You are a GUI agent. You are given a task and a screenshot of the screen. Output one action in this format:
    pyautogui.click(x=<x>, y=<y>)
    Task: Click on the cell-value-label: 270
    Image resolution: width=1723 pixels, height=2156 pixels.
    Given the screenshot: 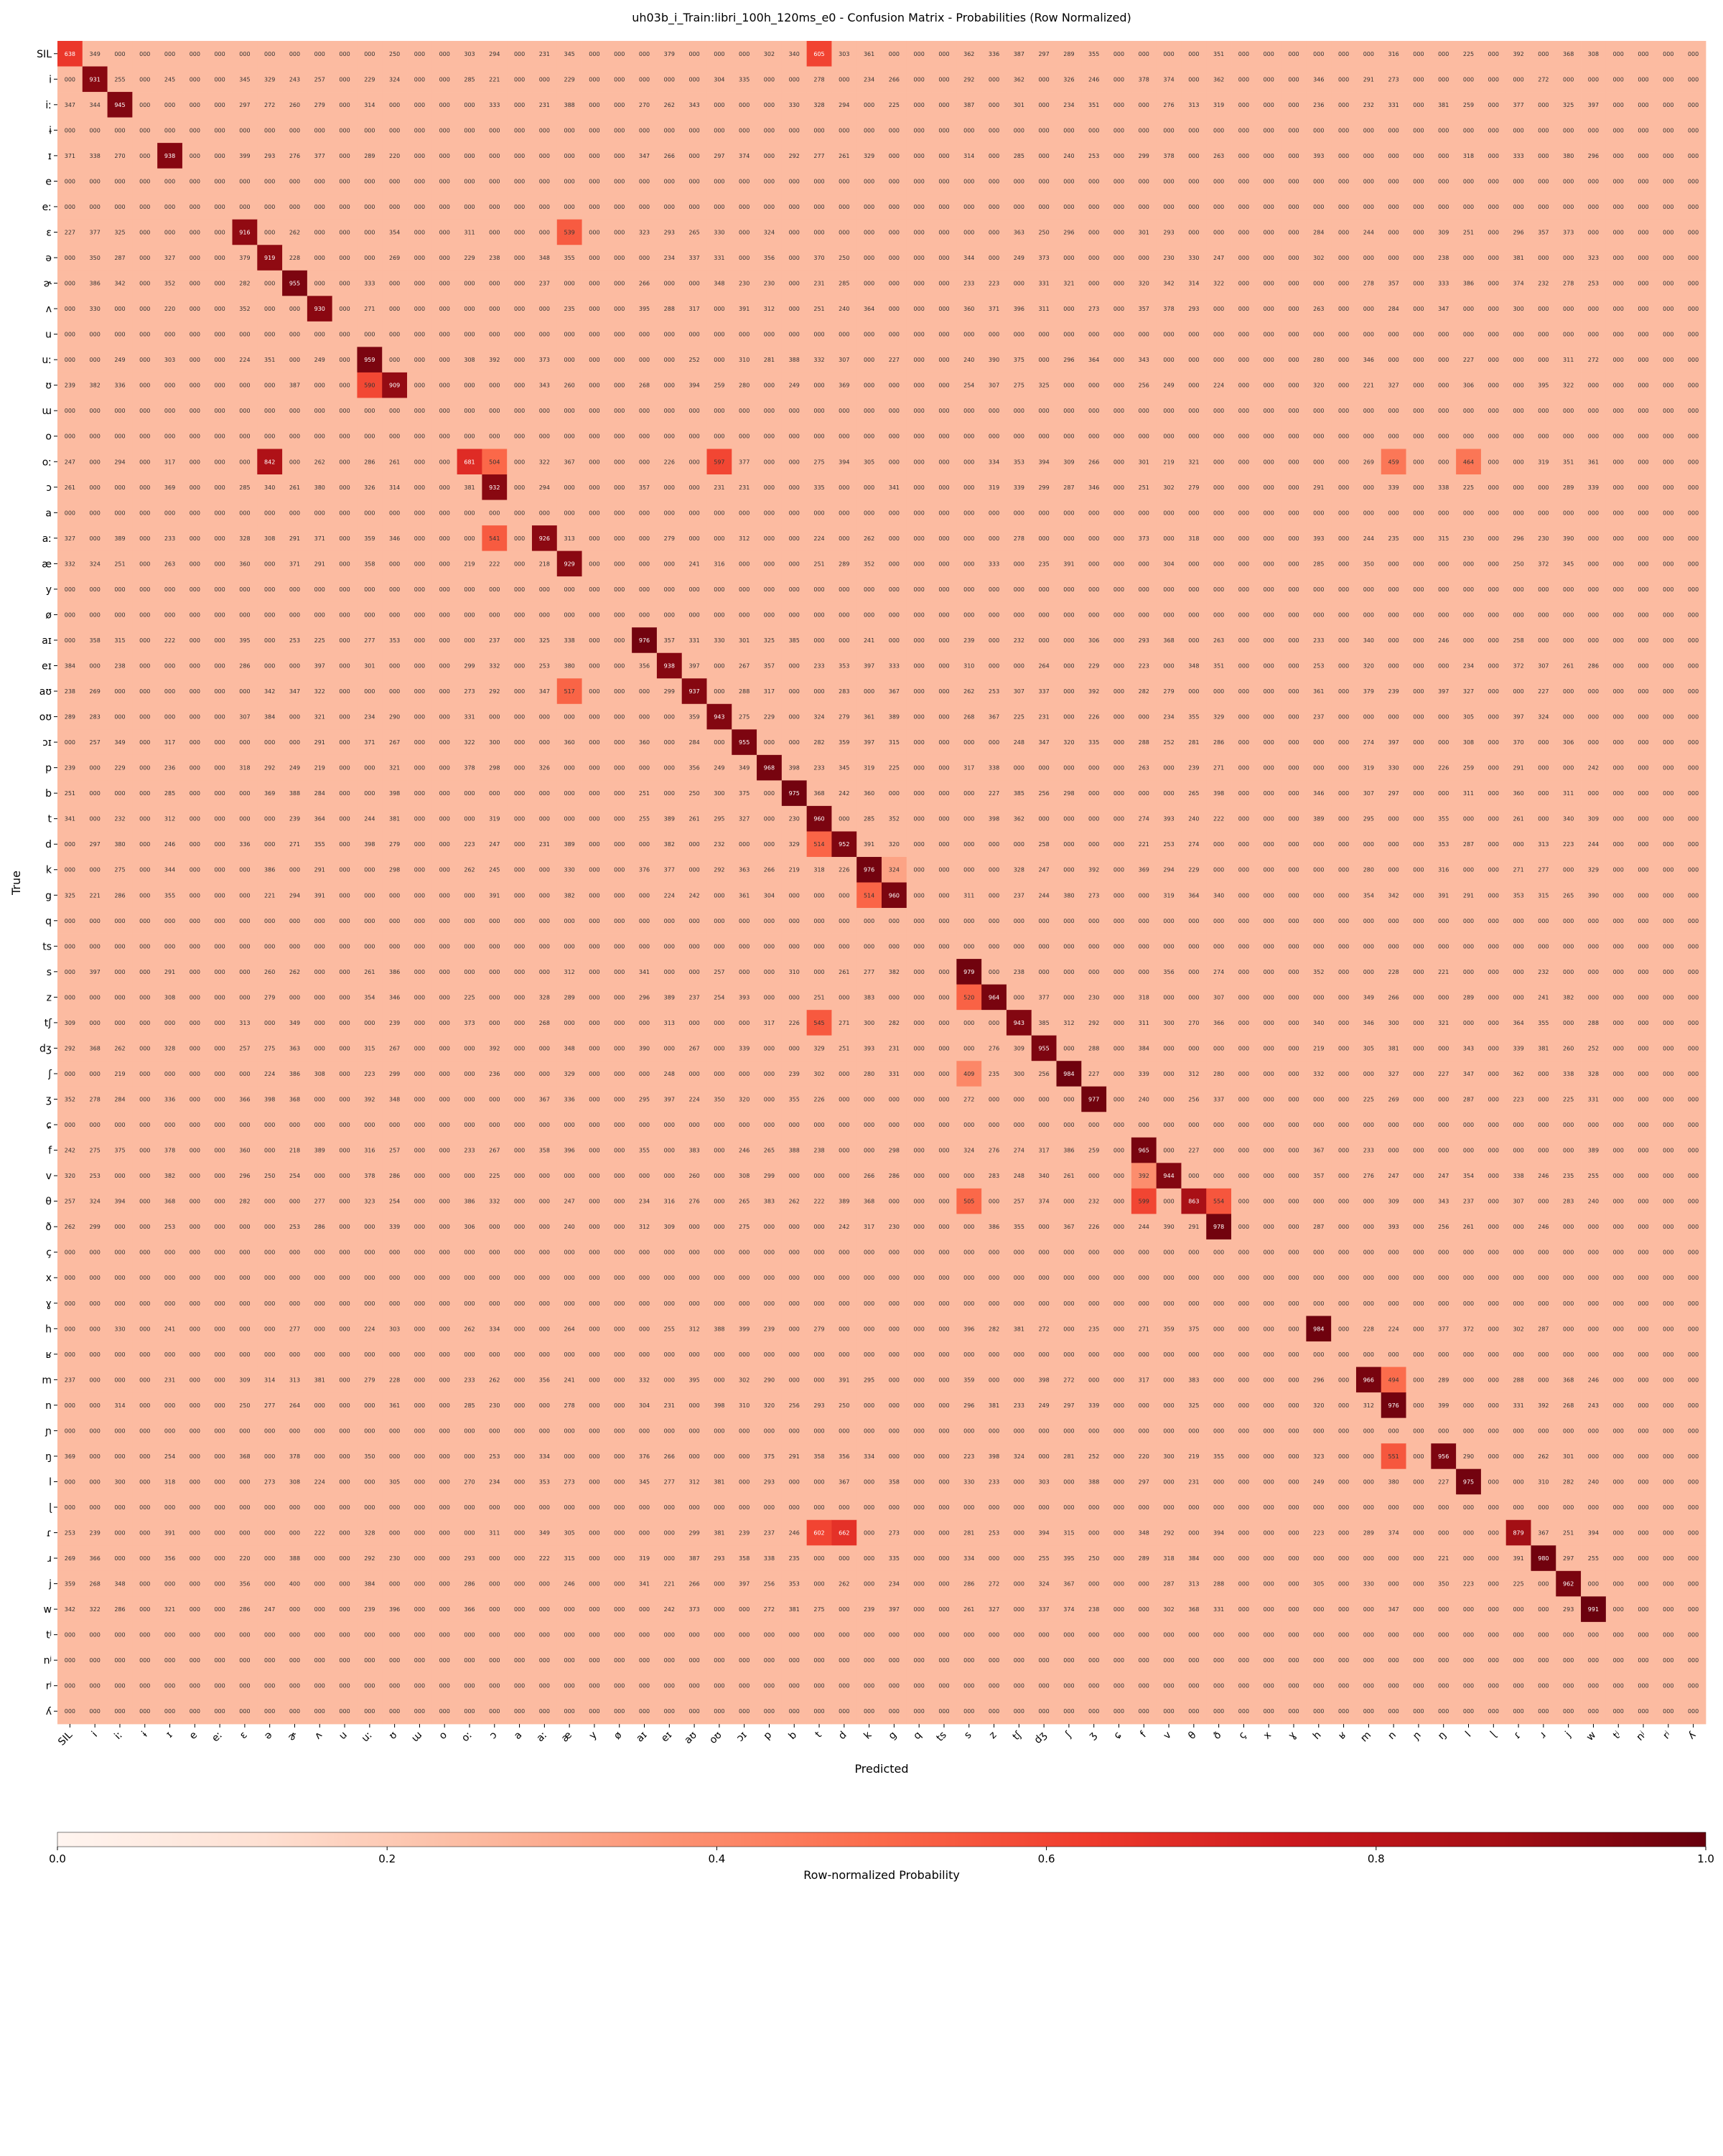 What is the action you would take?
    pyautogui.click(x=644, y=105)
    